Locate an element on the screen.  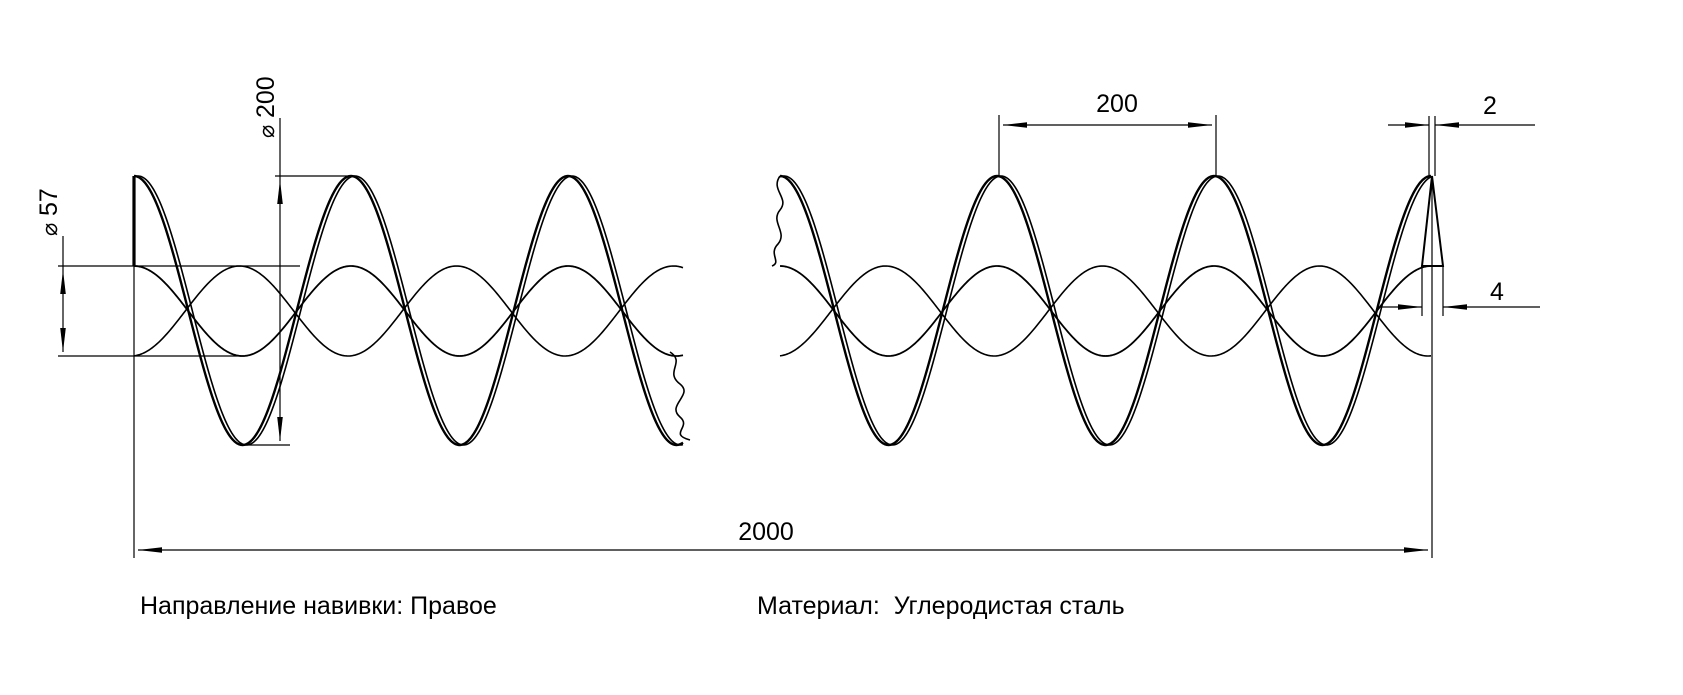
dim-thickness-outer-value: 2 is located at coordinates (1490, 106).